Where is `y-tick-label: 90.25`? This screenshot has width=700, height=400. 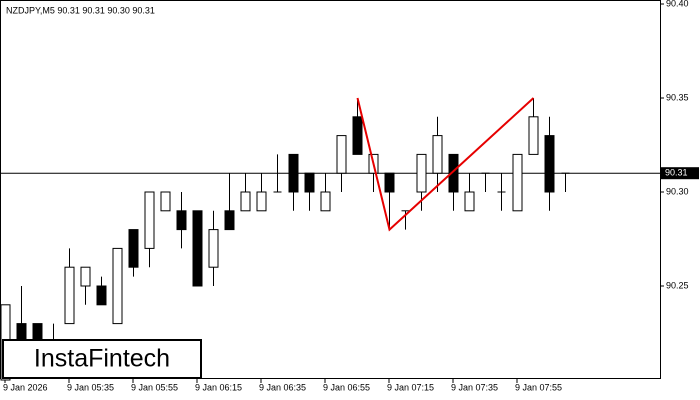 y-tick-label: 90.25 is located at coordinates (677, 285).